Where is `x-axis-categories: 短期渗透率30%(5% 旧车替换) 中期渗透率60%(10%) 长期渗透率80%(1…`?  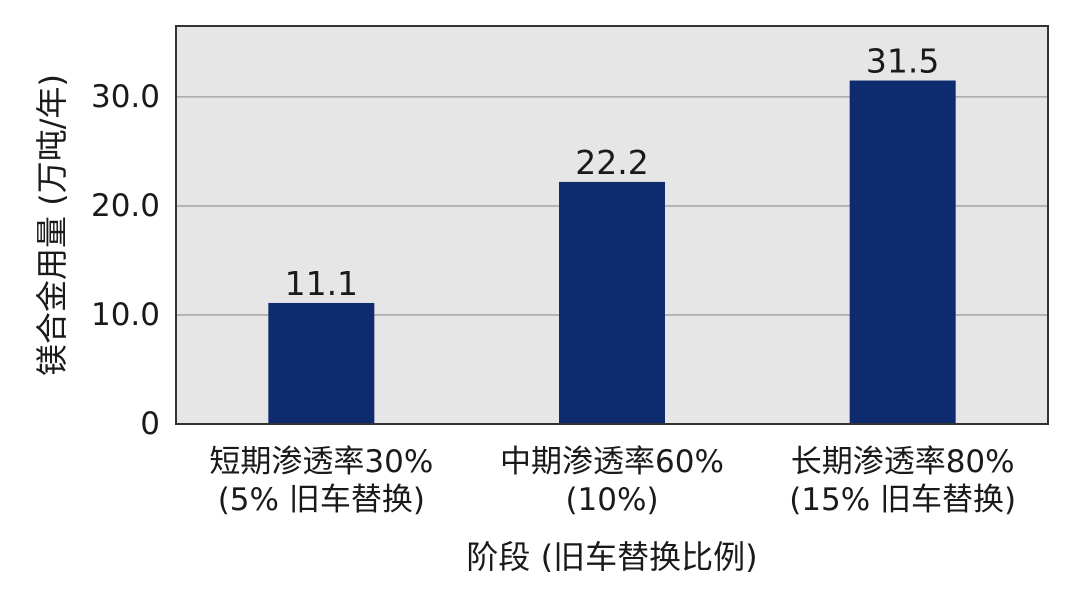
x-axis-categories: 短期渗透率30%(5% 旧车替换) 中期渗透率60%(10%) 长期渗透率80%(1… is located at coordinates (612, 481).